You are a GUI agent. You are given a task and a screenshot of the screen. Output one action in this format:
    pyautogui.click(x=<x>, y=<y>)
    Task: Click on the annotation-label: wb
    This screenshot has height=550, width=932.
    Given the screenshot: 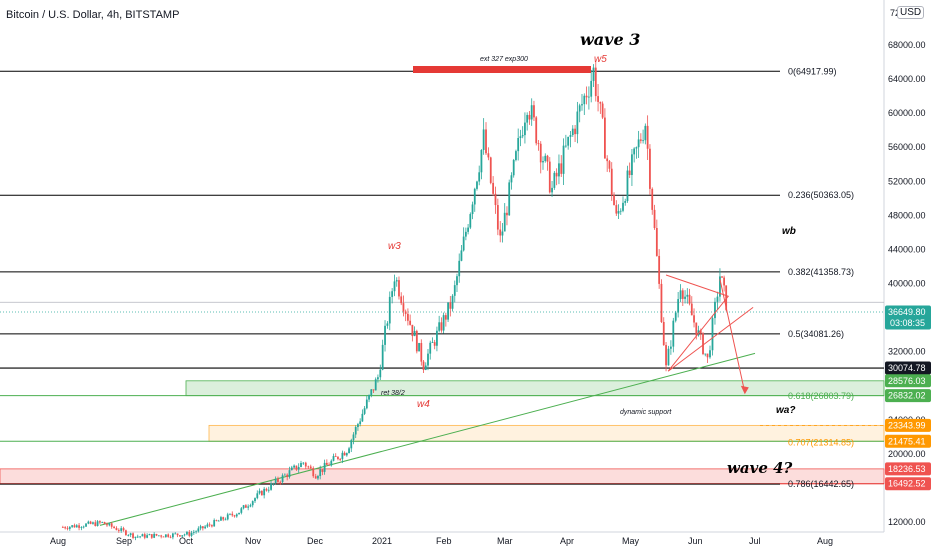 What is the action you would take?
    pyautogui.click(x=789, y=231)
    